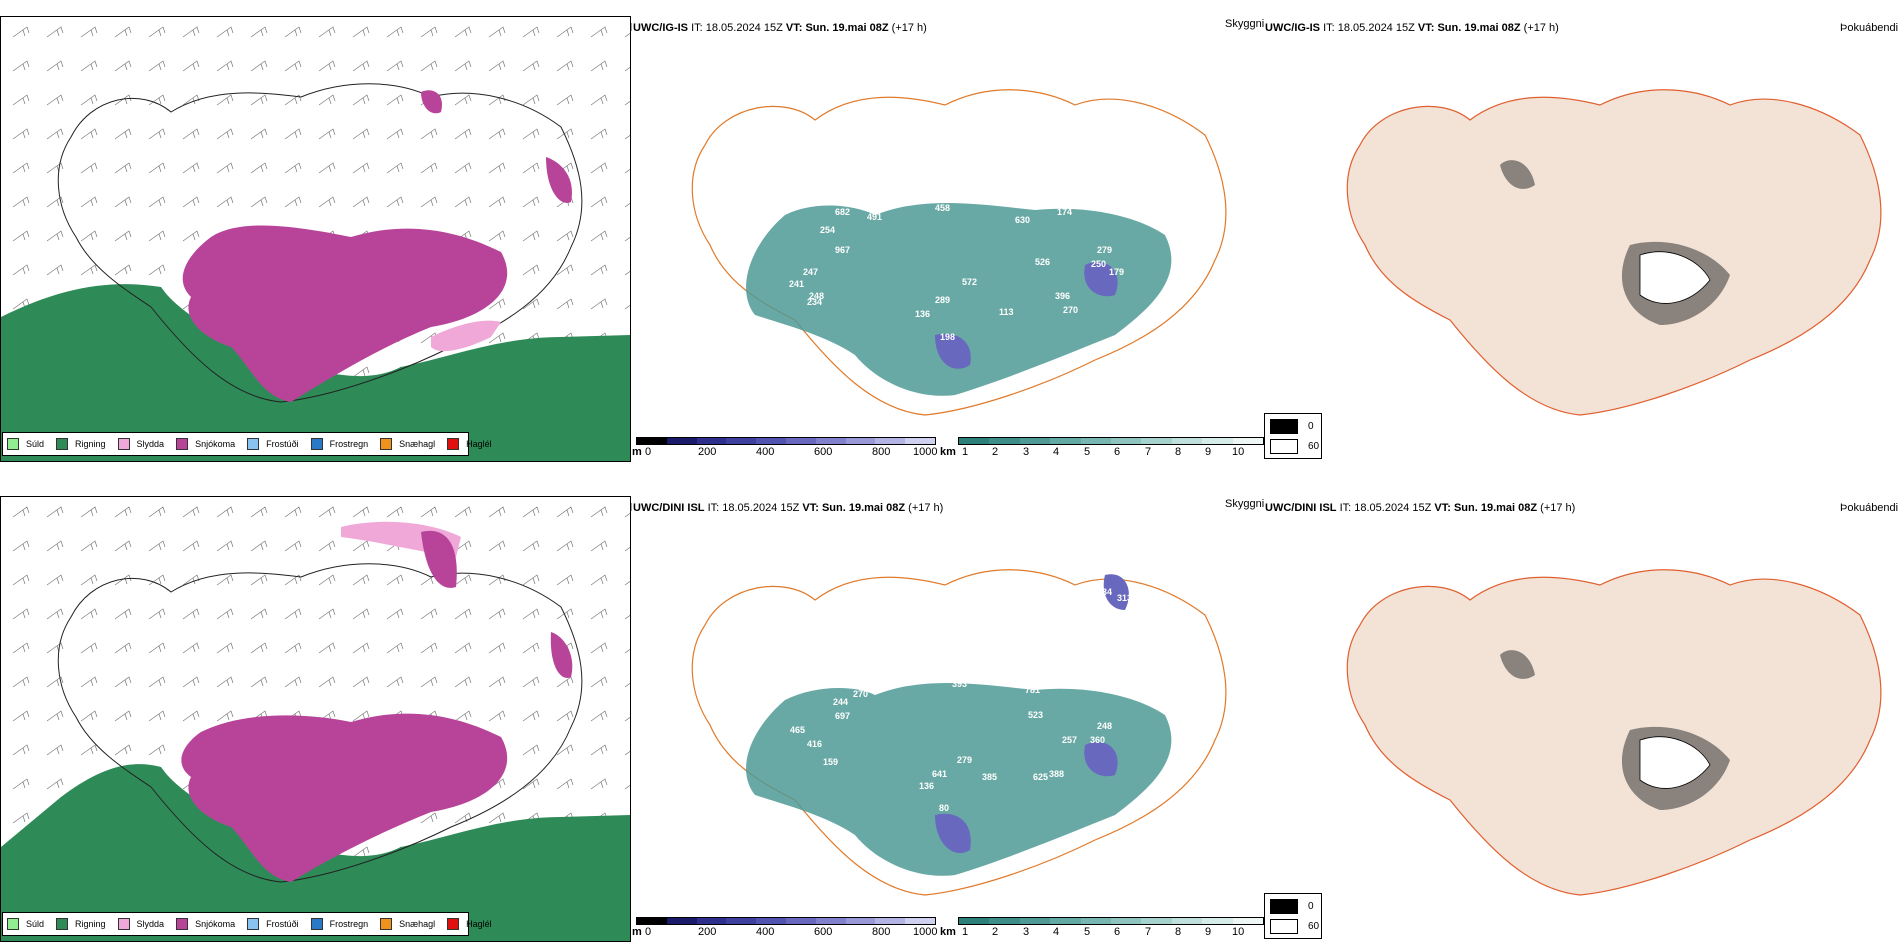  I want to click on value-label: 287, so click(867, 202).